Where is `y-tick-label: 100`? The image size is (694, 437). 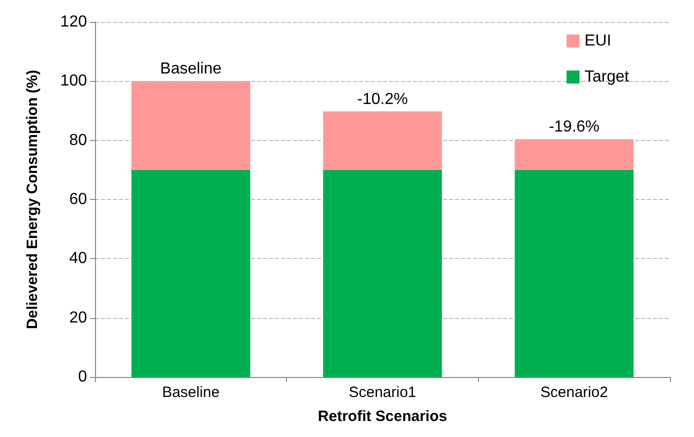 y-tick-label: 100 is located at coordinates (74, 81).